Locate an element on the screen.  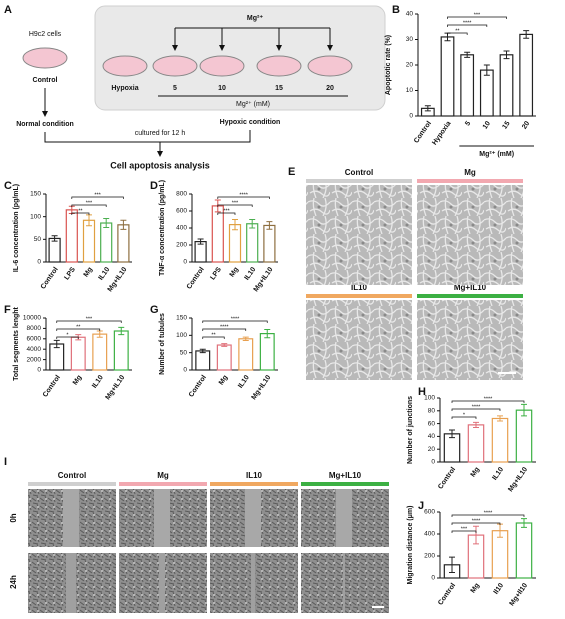
y-tick-label: 200 is located at coordinates (181, 245).